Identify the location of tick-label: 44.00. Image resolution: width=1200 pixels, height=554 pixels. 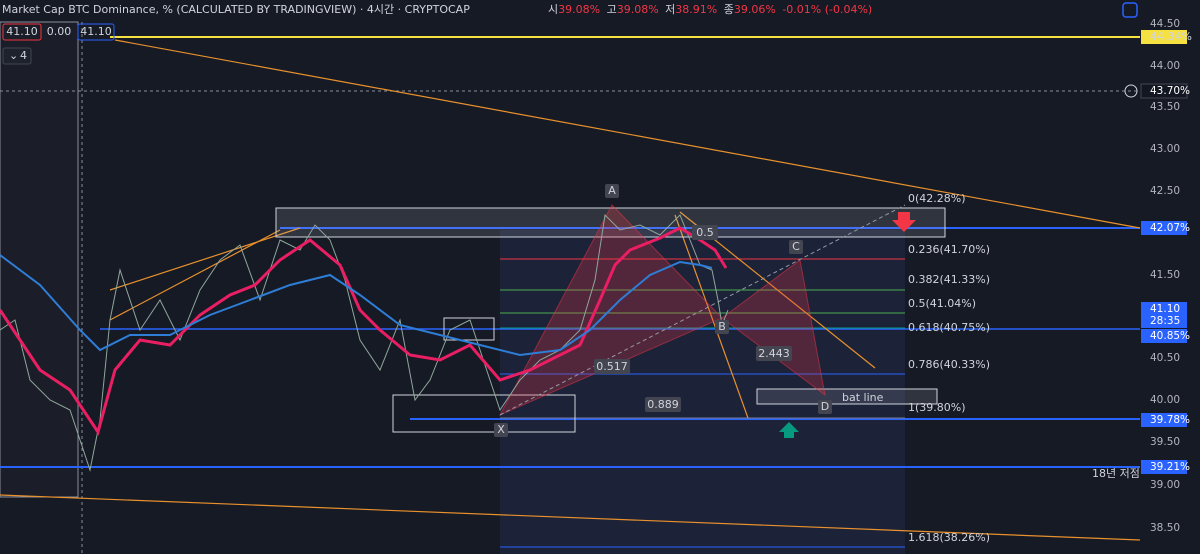
(1165, 66).